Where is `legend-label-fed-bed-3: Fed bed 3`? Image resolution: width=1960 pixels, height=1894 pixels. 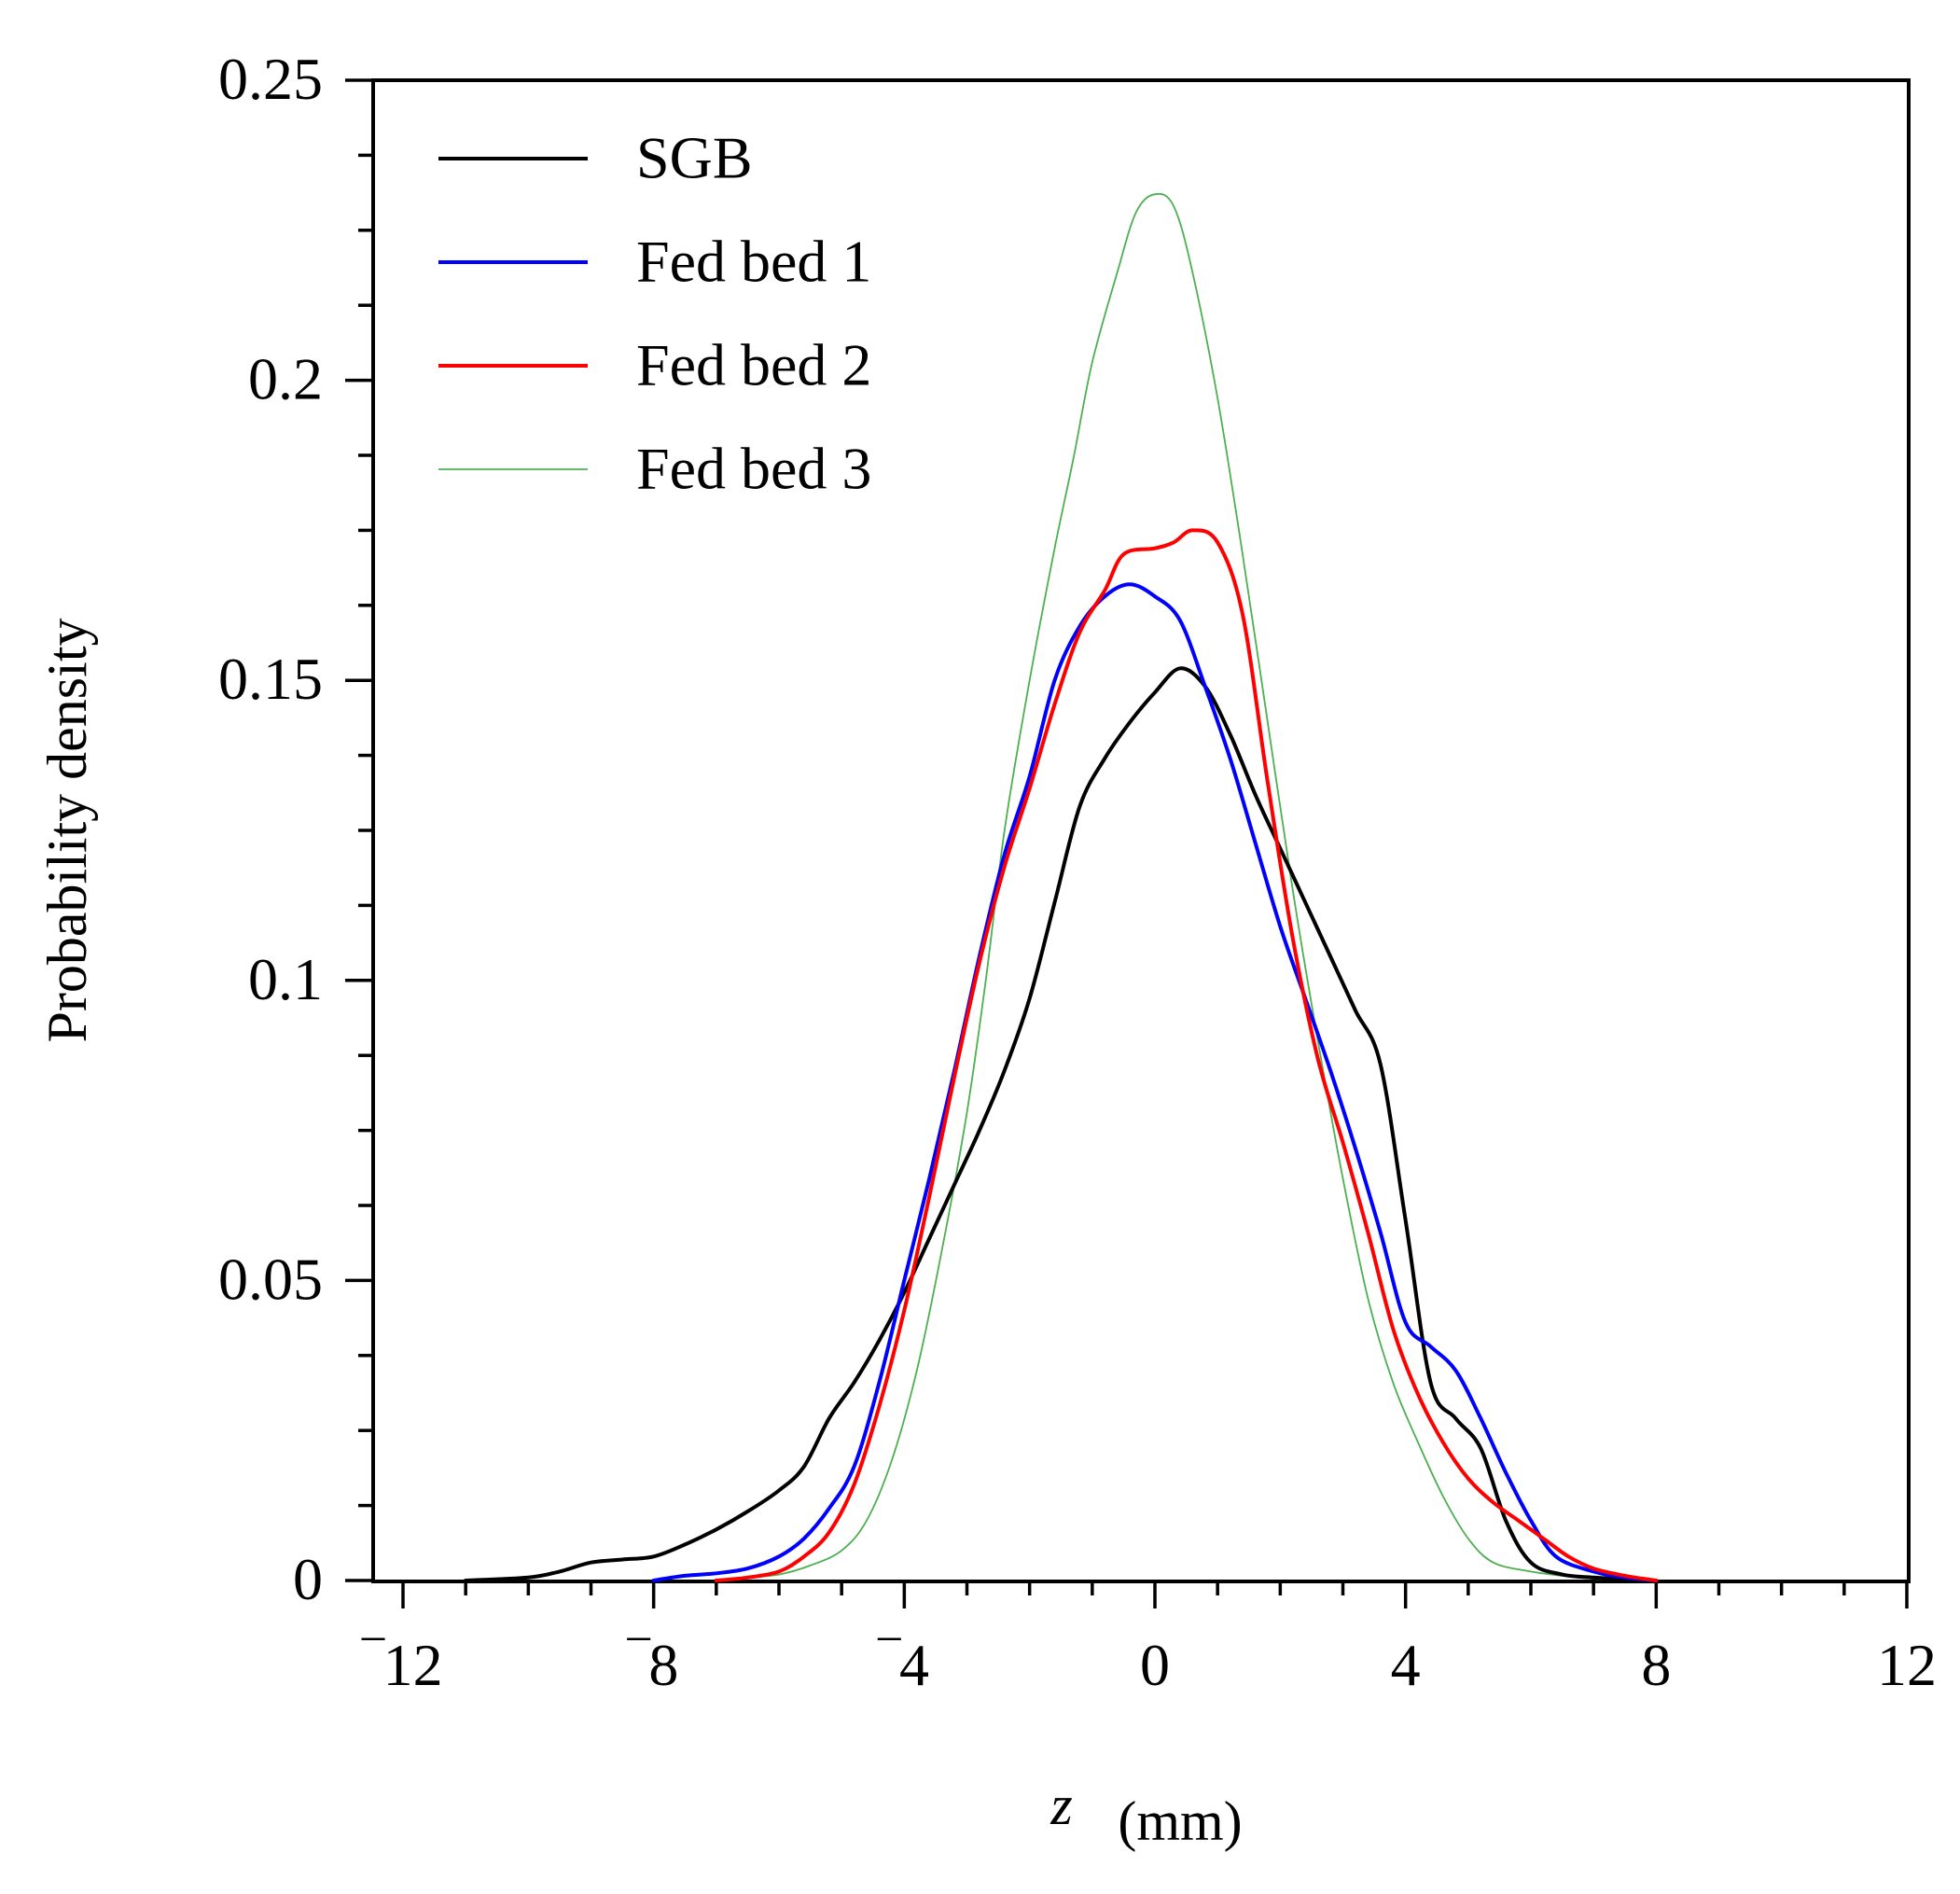 legend-label-fed-bed-3: Fed bed 3 is located at coordinates (754, 469).